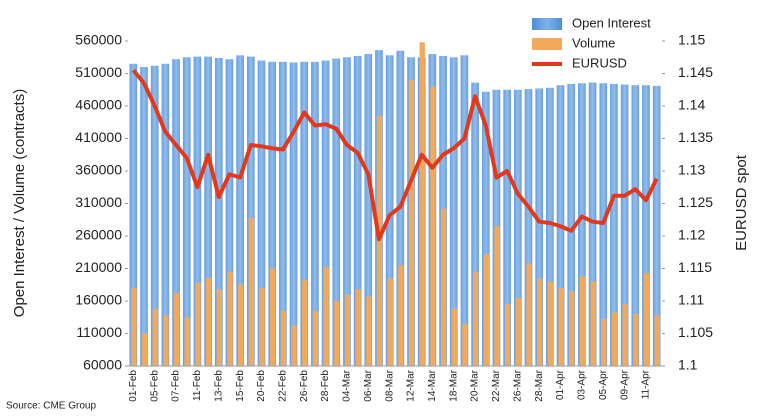  Describe the element at coordinates (695, 137) in the screenshot. I see `y2-tick-label: 1.135` at that location.